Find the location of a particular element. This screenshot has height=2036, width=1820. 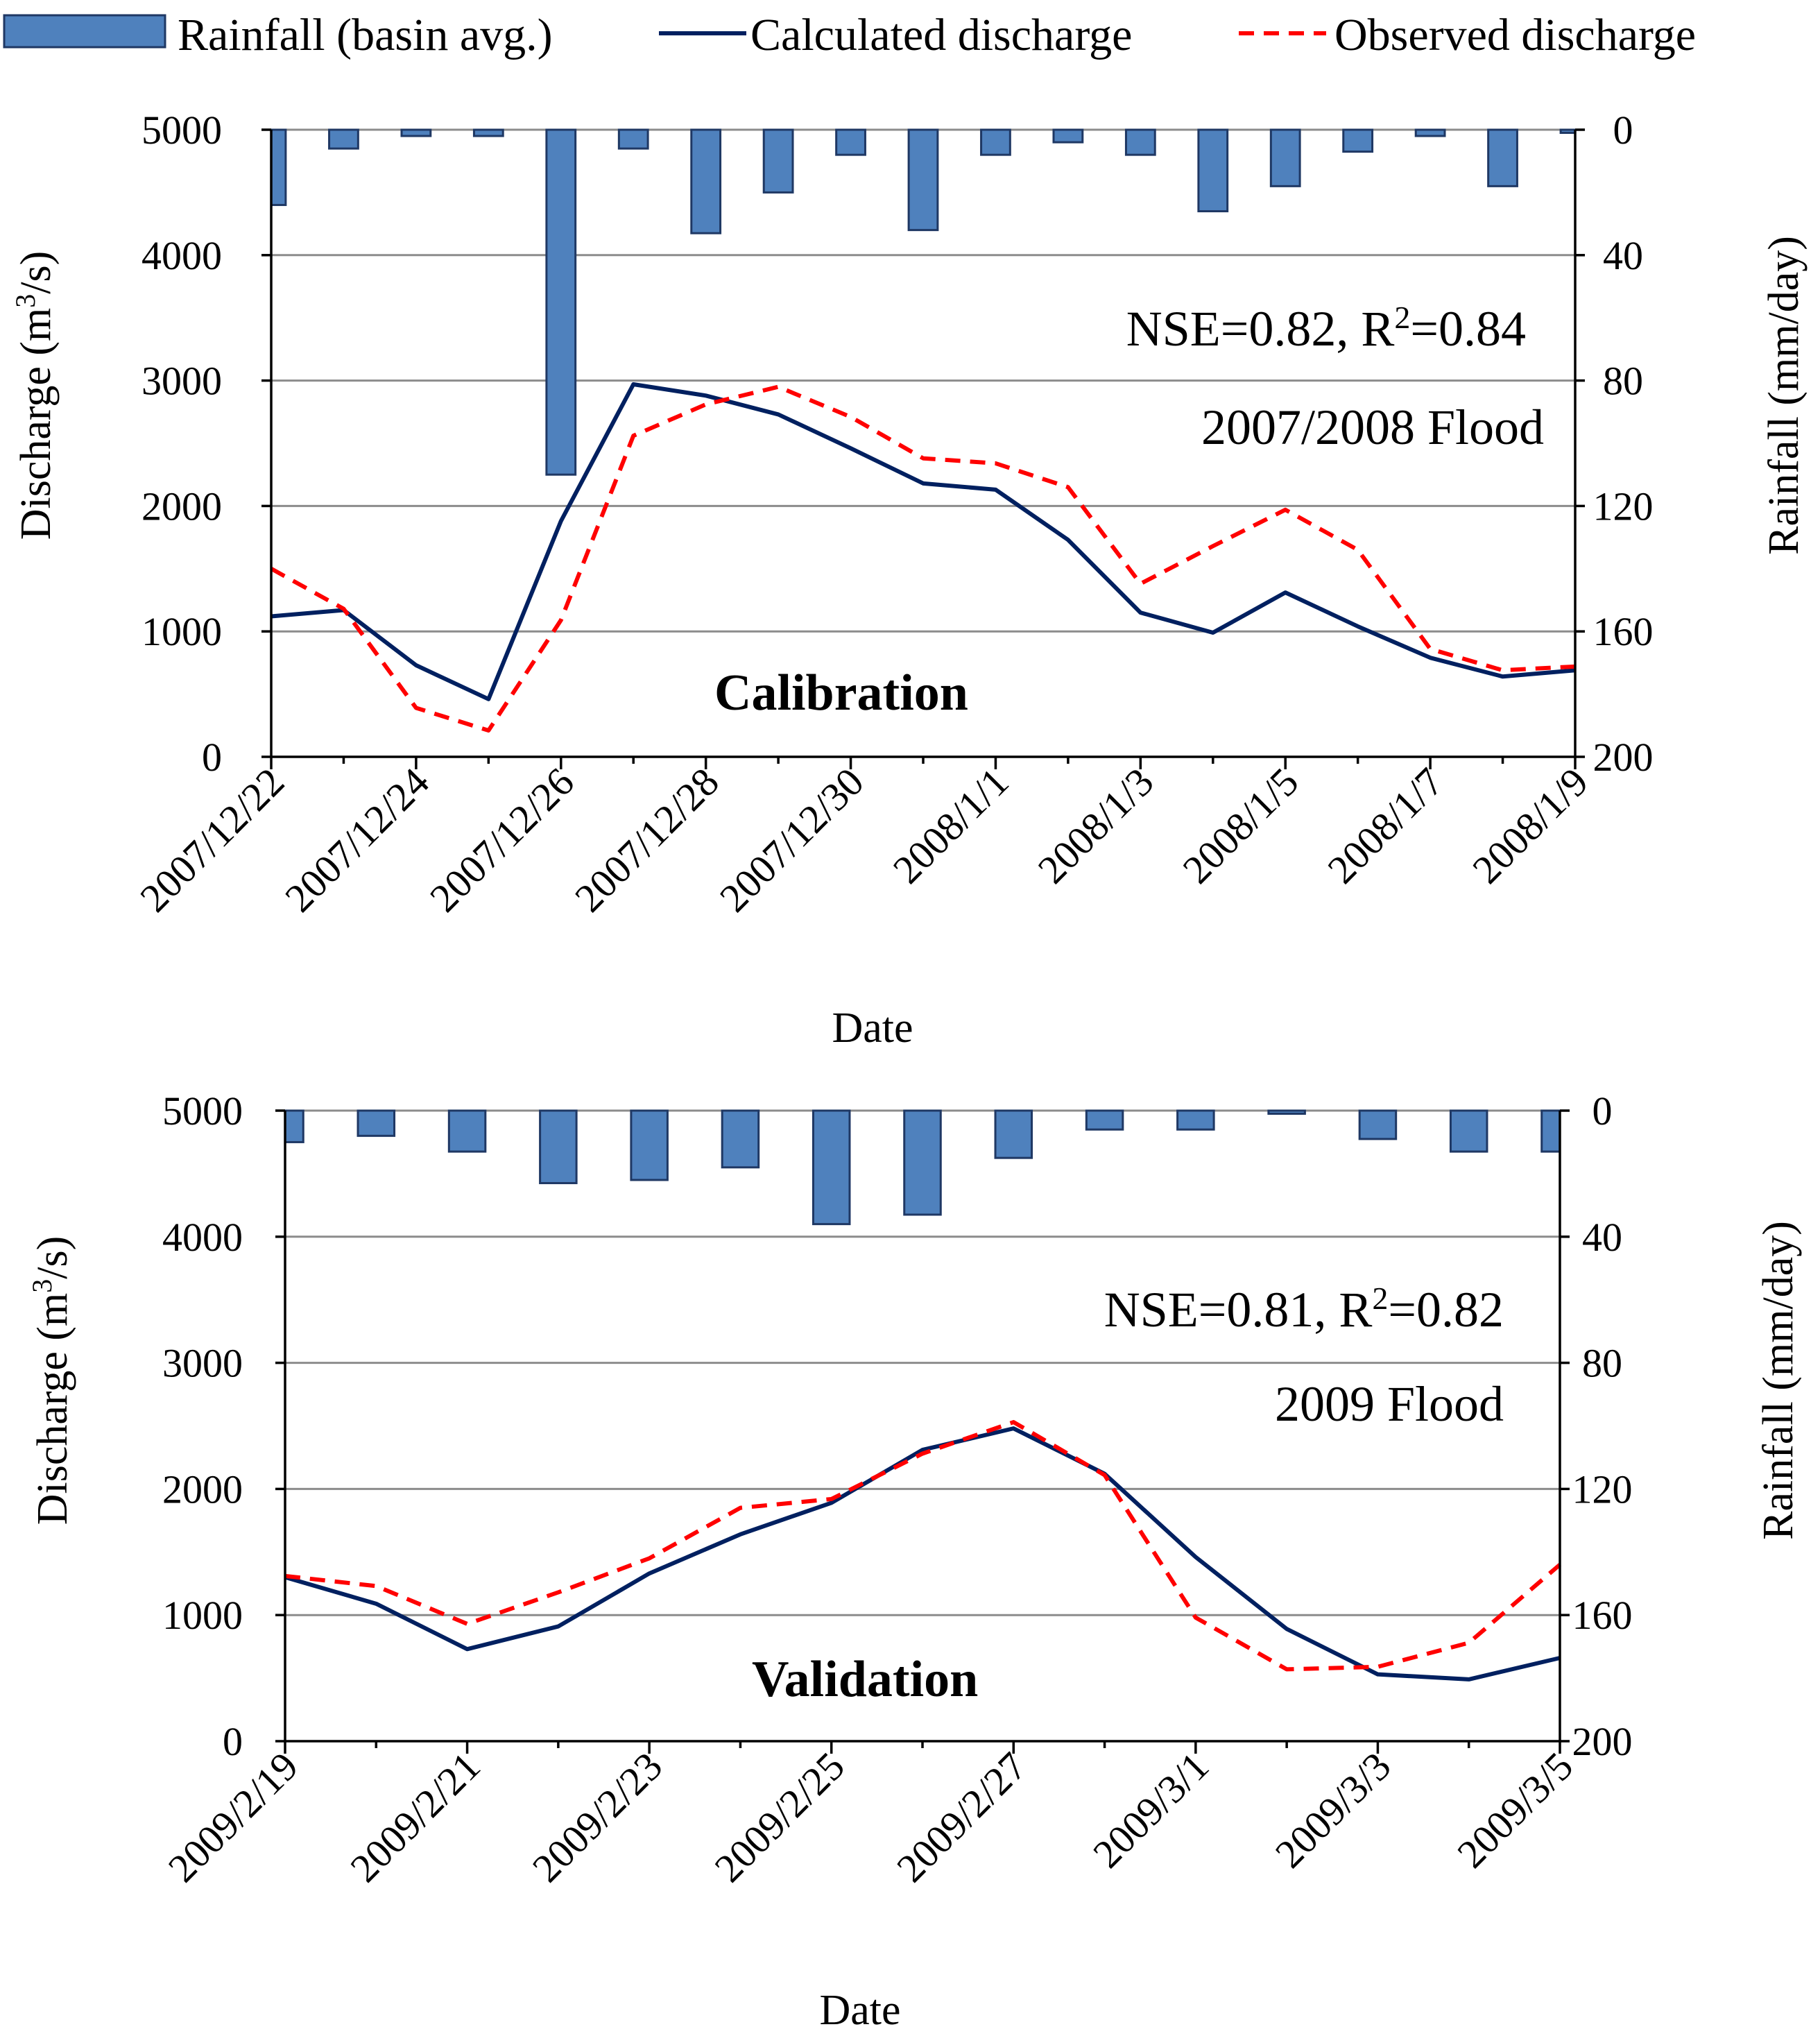

validation-panel-label: Validation is located at coordinates (865, 1680).